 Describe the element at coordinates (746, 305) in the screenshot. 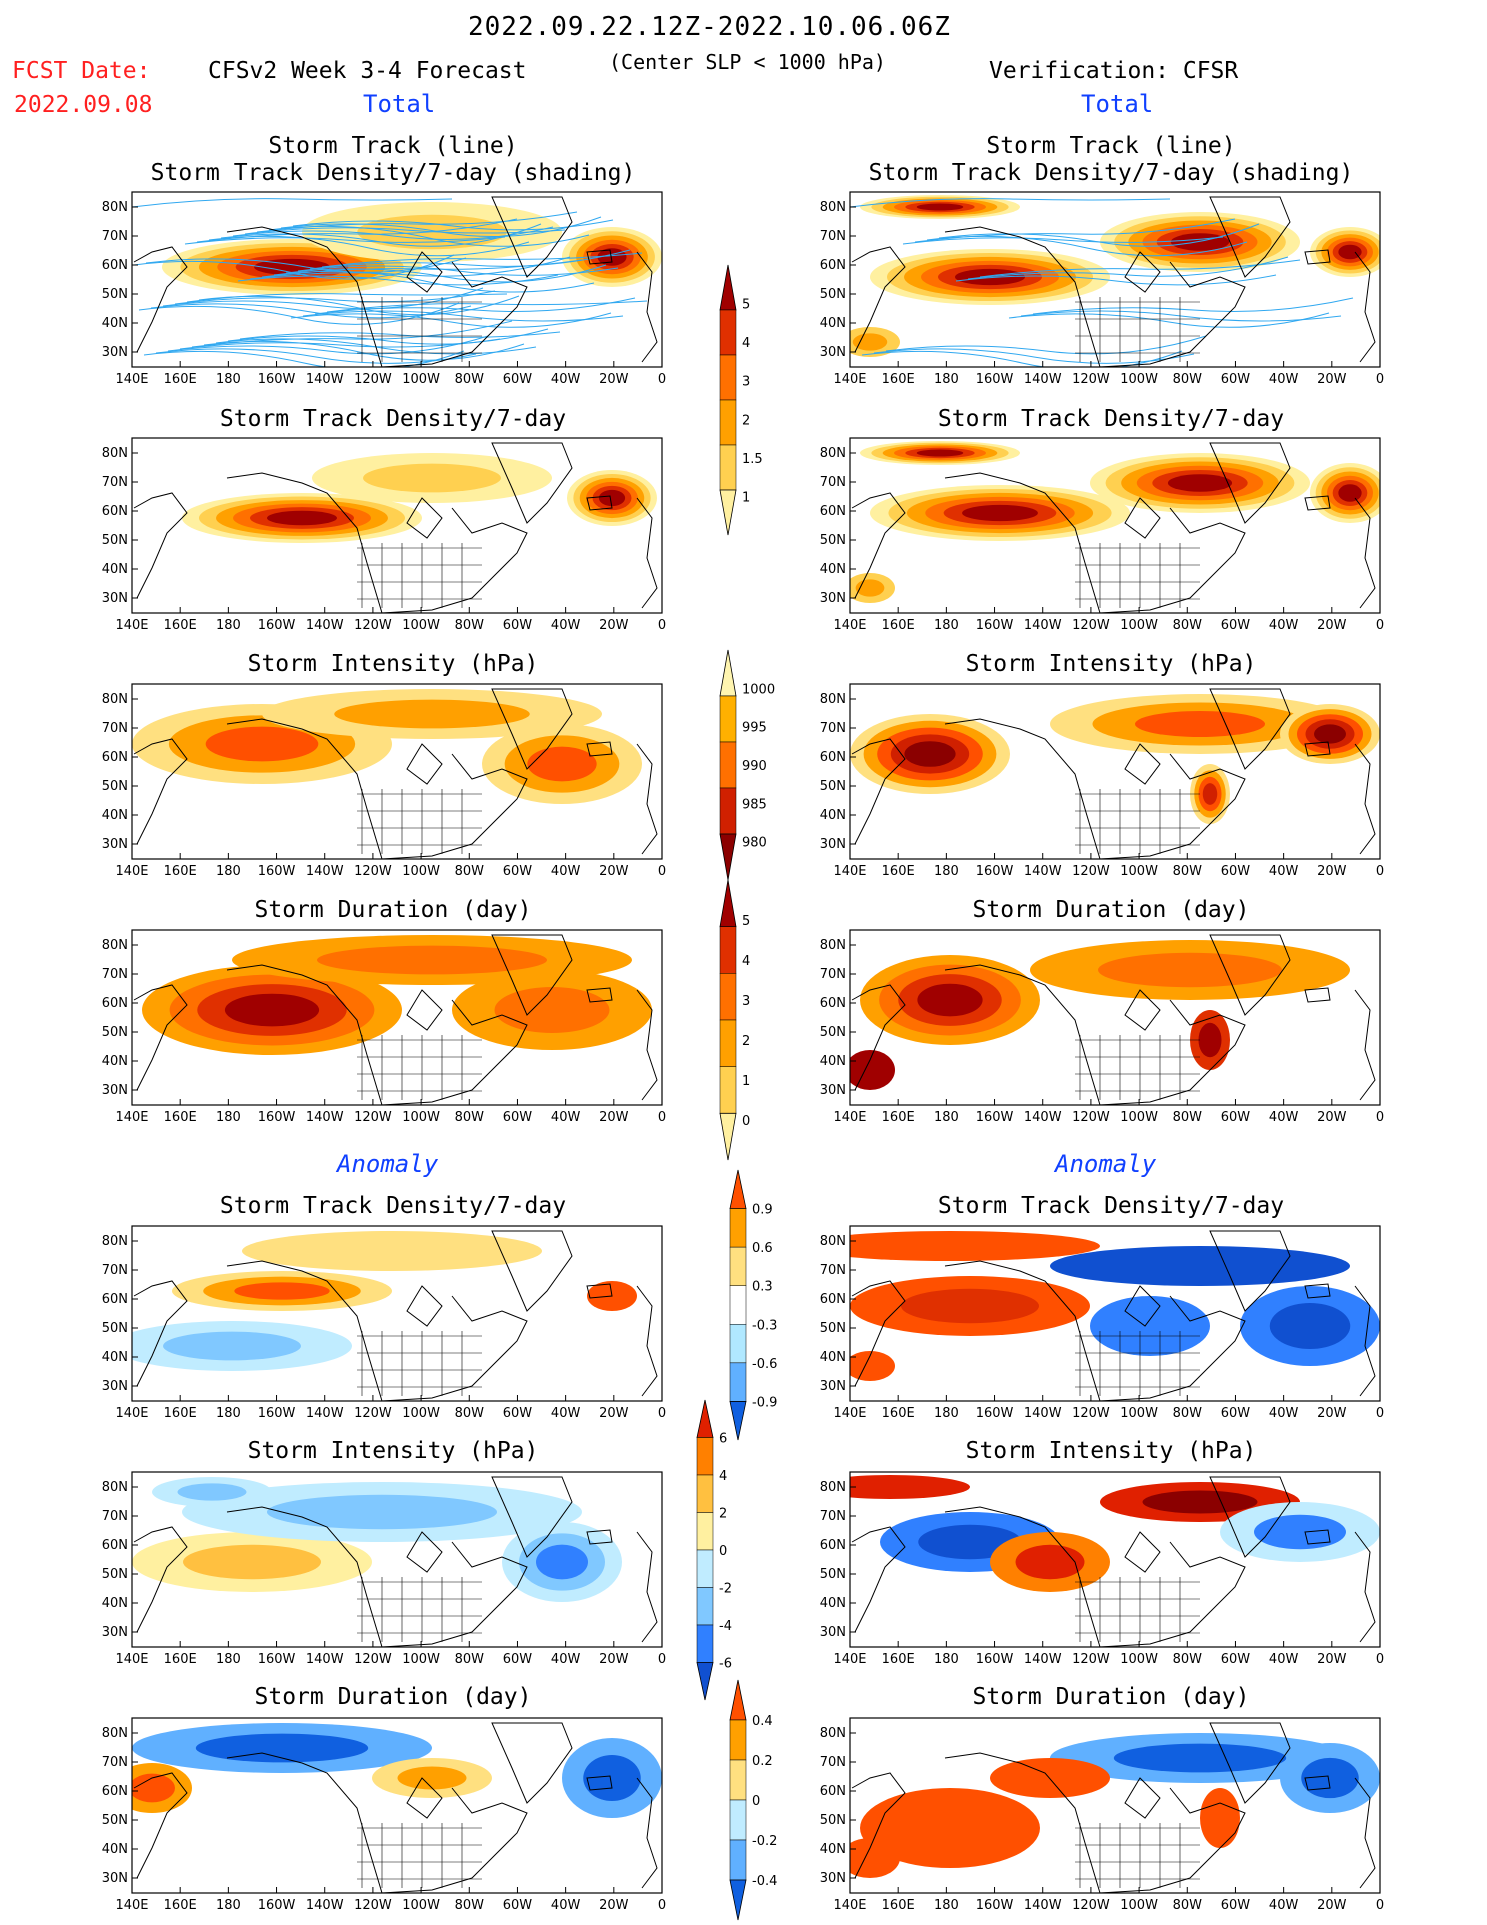

I see `colorbar-label: 5` at that location.